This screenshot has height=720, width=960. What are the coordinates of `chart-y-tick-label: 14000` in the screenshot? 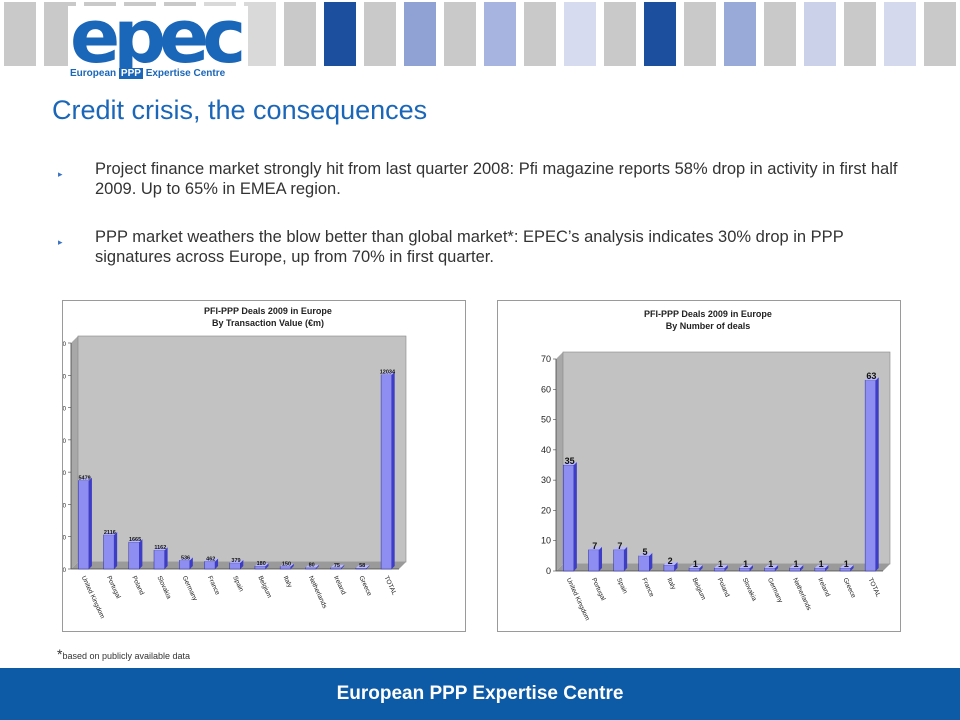 It's located at (65, 345).